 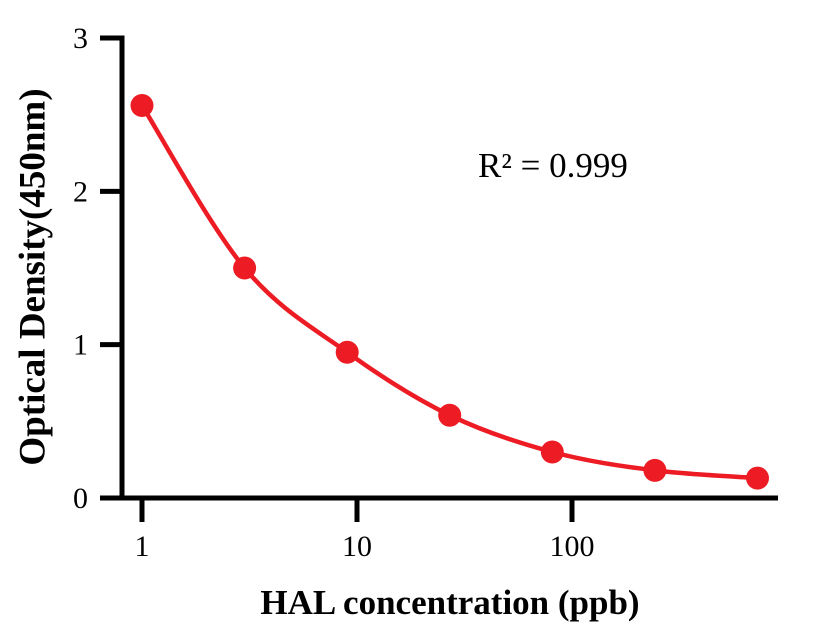 What do you see at coordinates (80, 38) in the screenshot?
I see `y-tick-label: 3` at bounding box center [80, 38].